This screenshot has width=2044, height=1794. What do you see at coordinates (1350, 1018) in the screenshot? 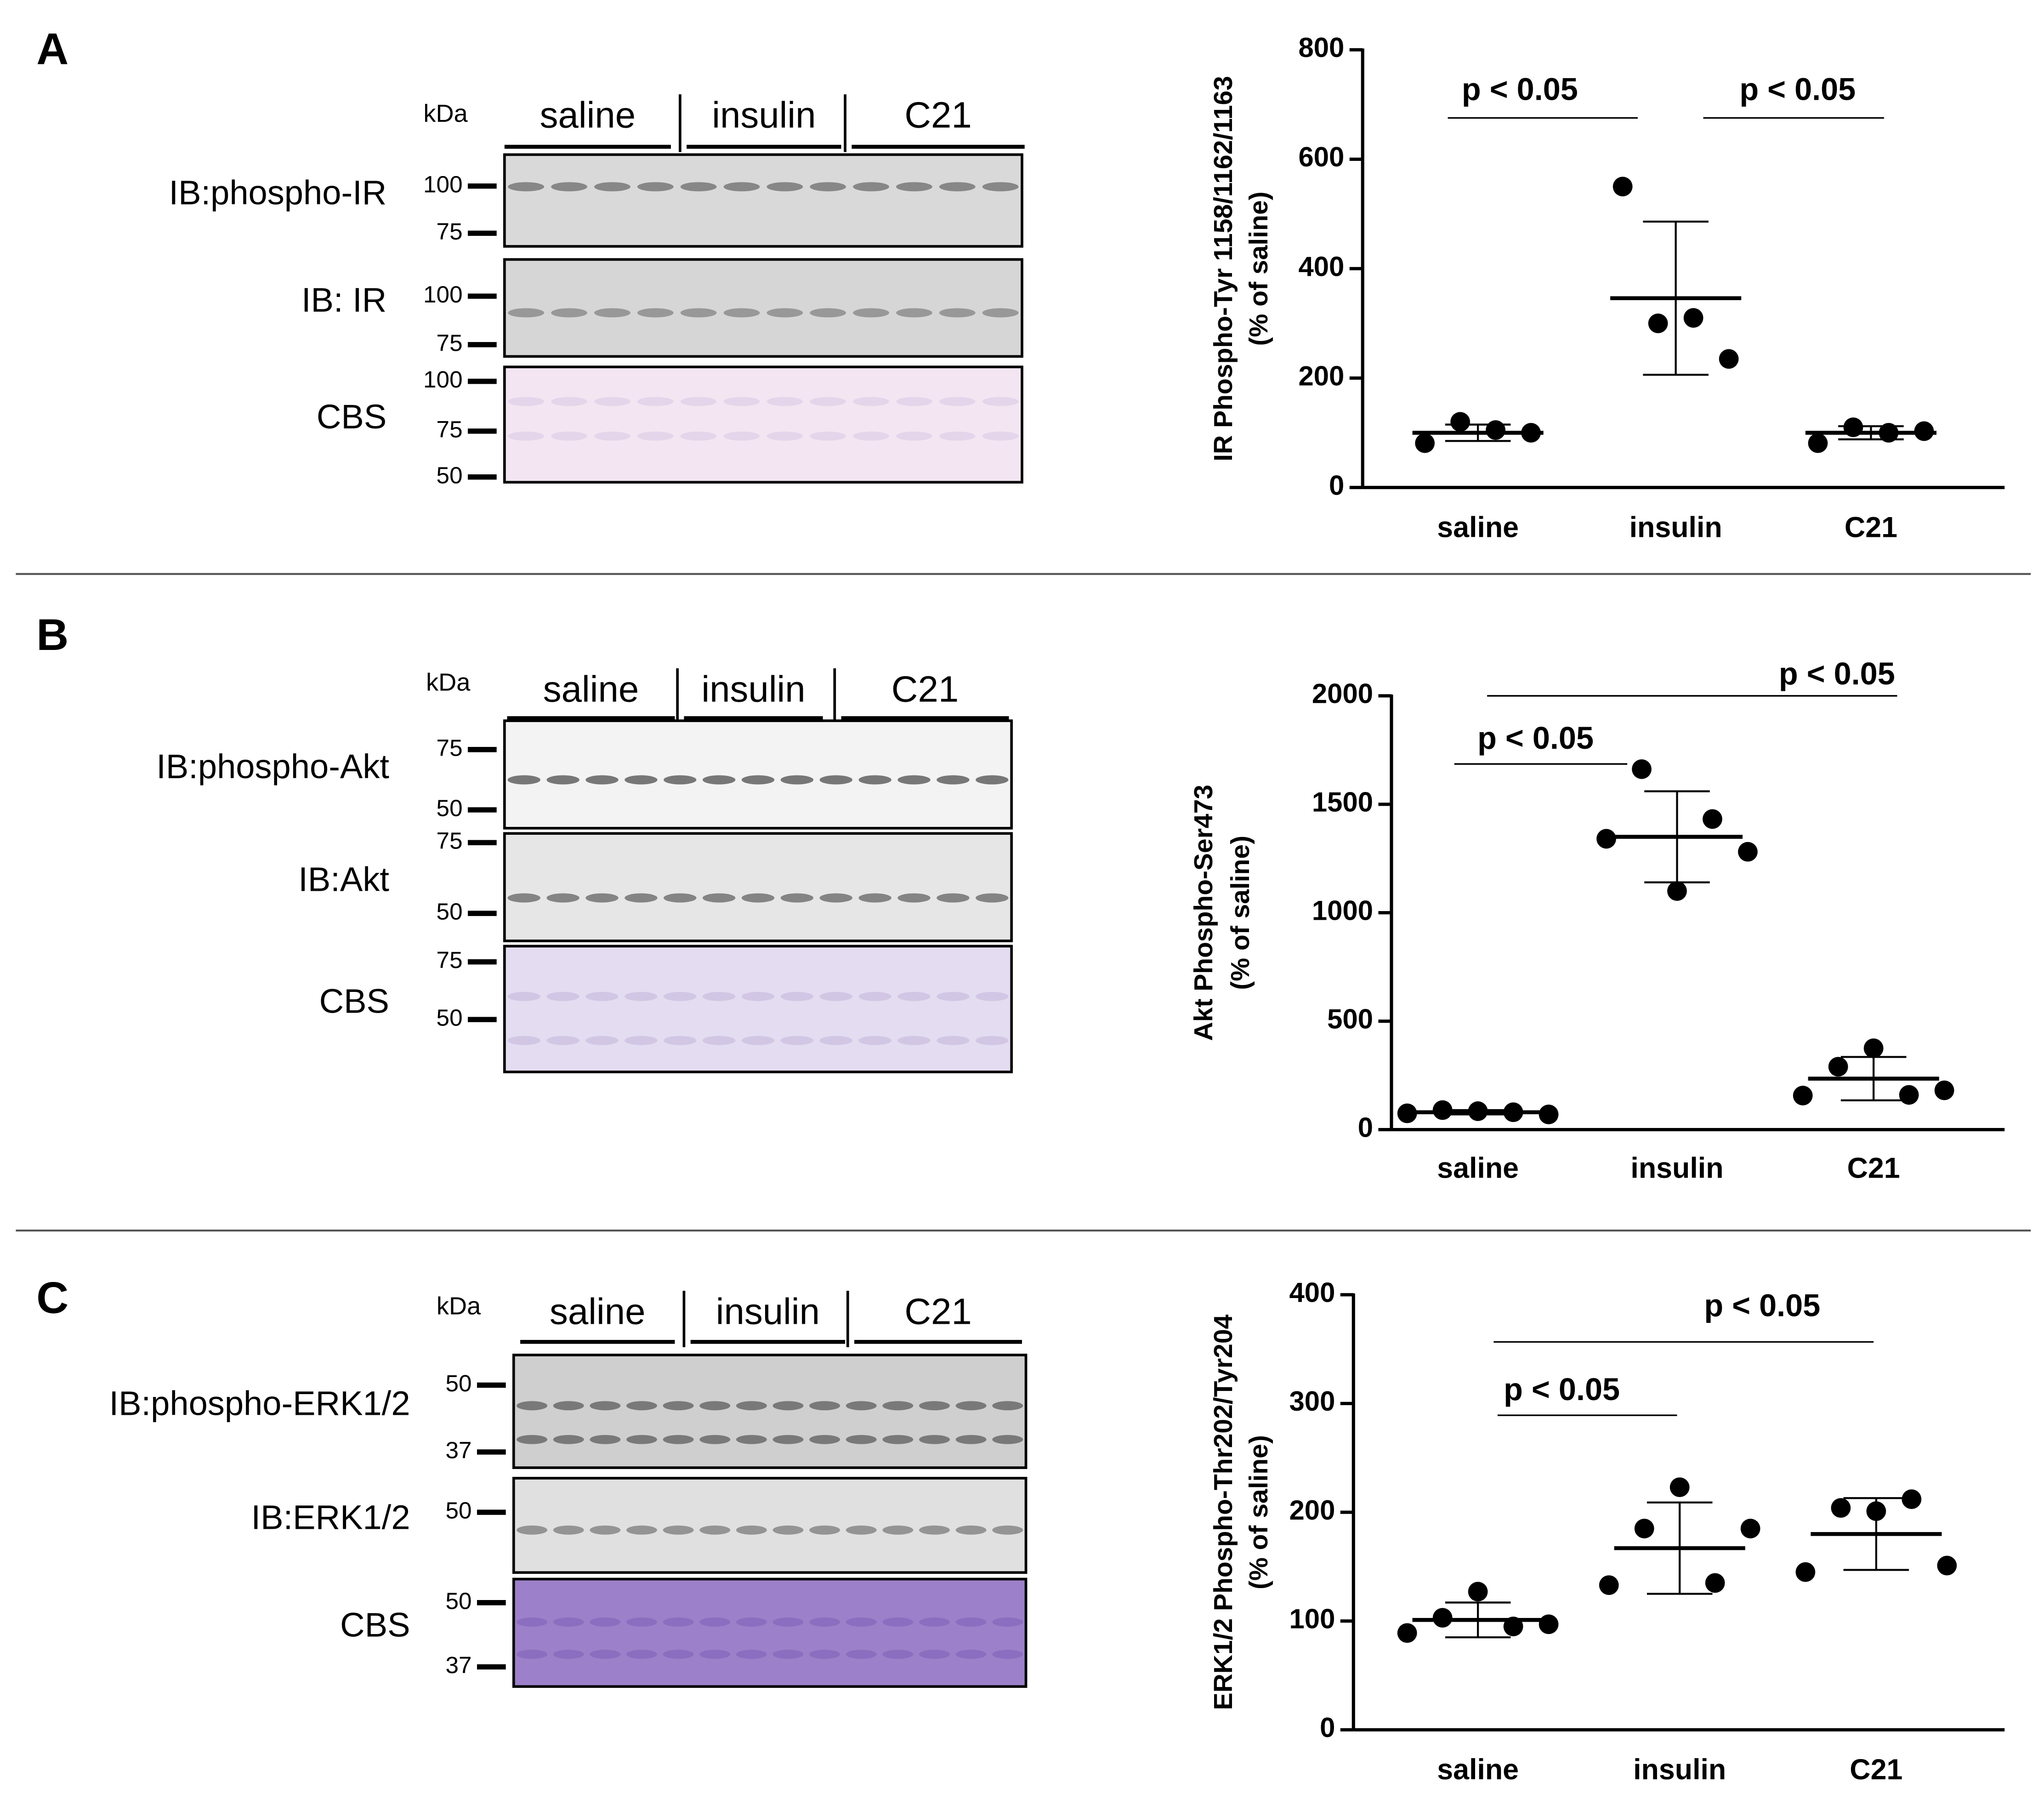
I see `y-tick-label: 500` at bounding box center [1350, 1018].